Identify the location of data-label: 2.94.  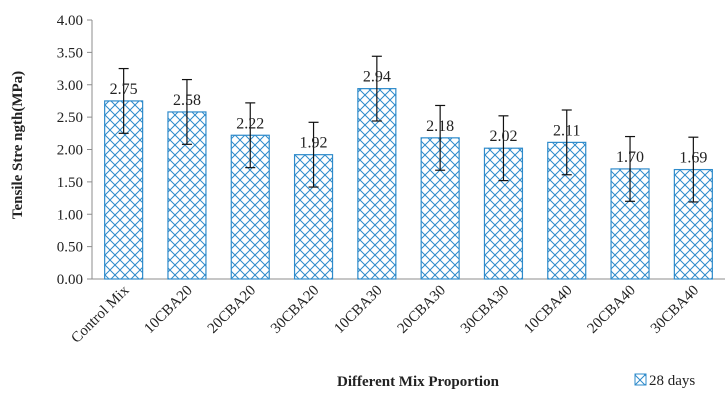
(377, 77).